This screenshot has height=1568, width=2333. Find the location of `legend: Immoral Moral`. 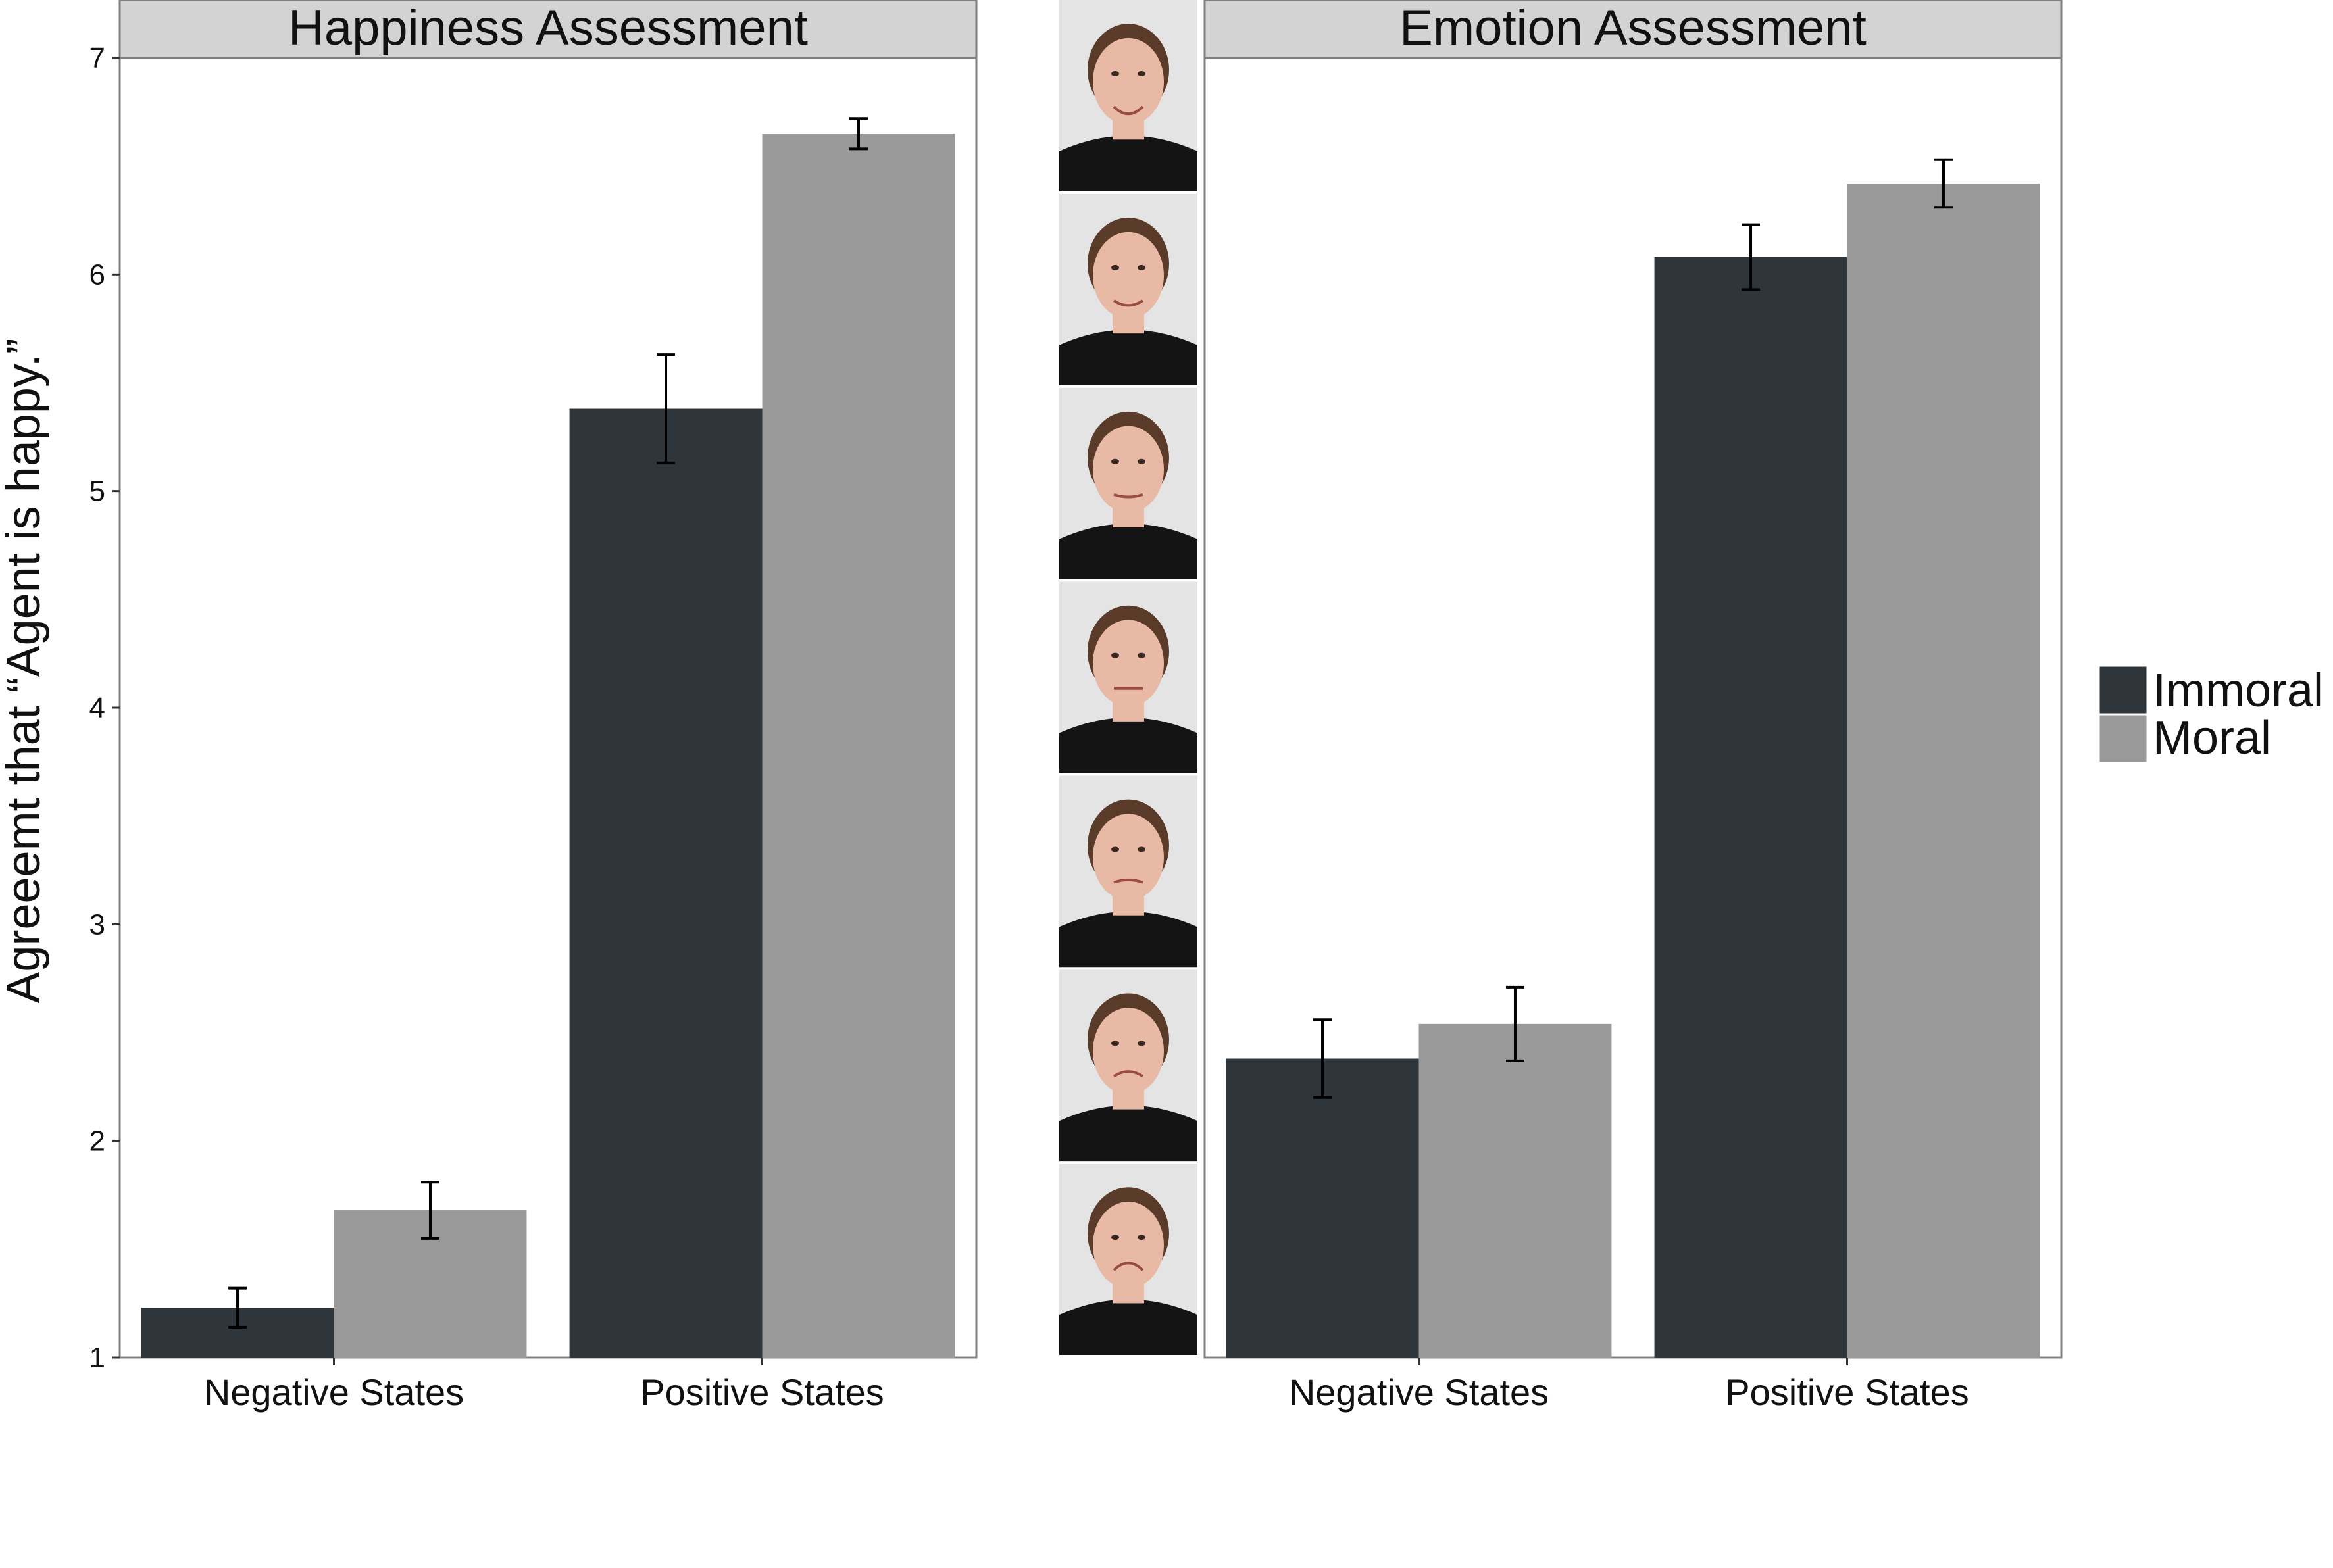

legend: Immoral Moral is located at coordinates (2210, 714).